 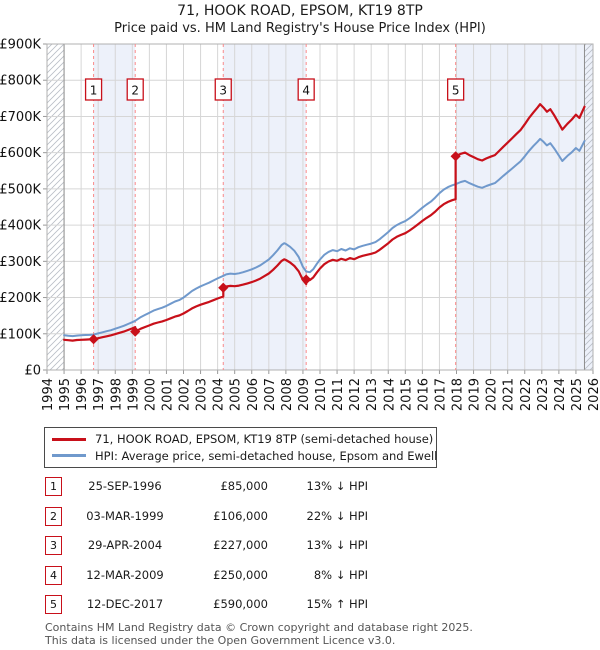 I want to click on price-line-swatch, so click(x=69, y=439).